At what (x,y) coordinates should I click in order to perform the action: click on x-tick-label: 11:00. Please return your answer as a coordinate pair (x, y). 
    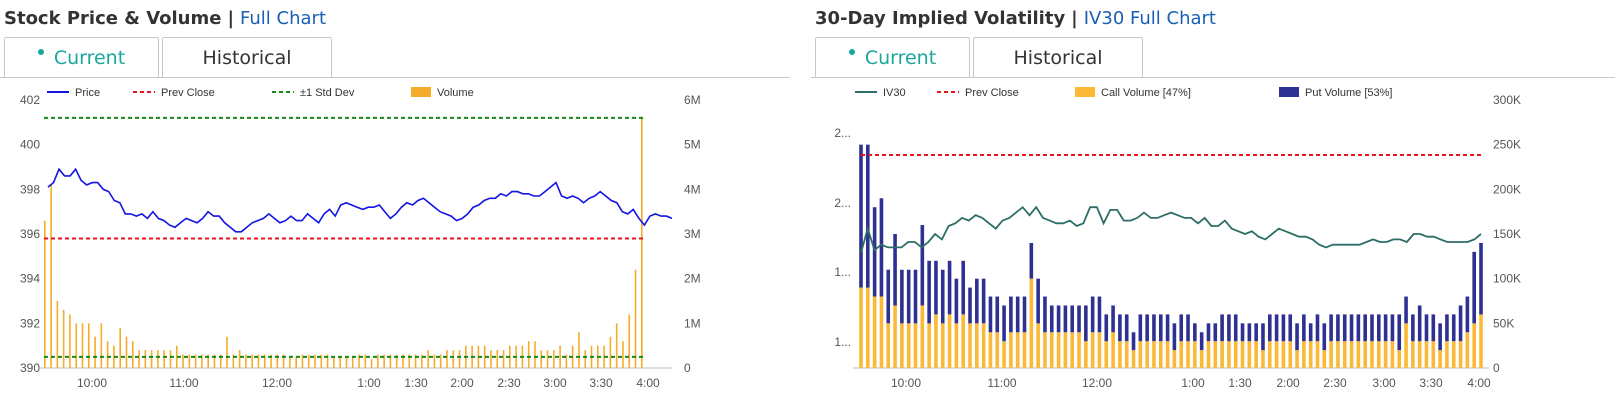
    Looking at the image, I should click on (183, 383).